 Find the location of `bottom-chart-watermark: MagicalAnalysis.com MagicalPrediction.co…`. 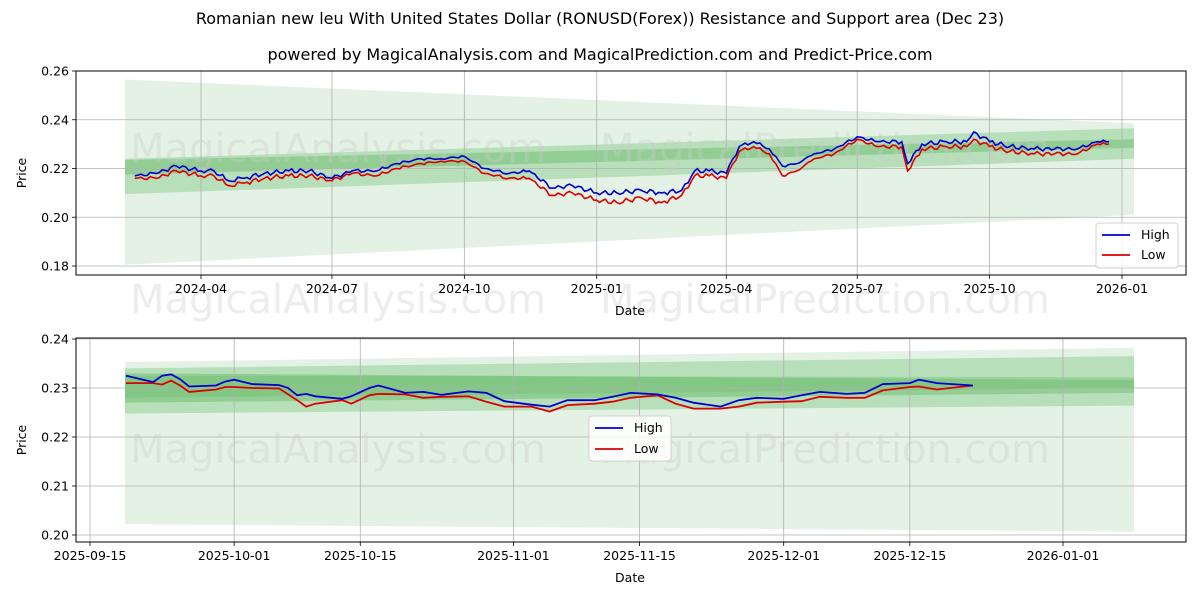

bottom-chart-watermark: MagicalAnalysis.com MagicalPrediction.co… is located at coordinates (590, 450).